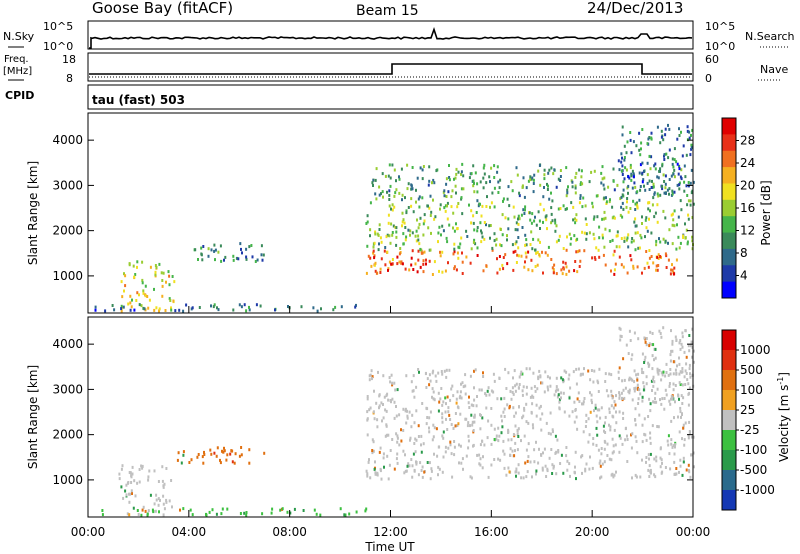  I want to click on nsky-panel, so click(390, 35).